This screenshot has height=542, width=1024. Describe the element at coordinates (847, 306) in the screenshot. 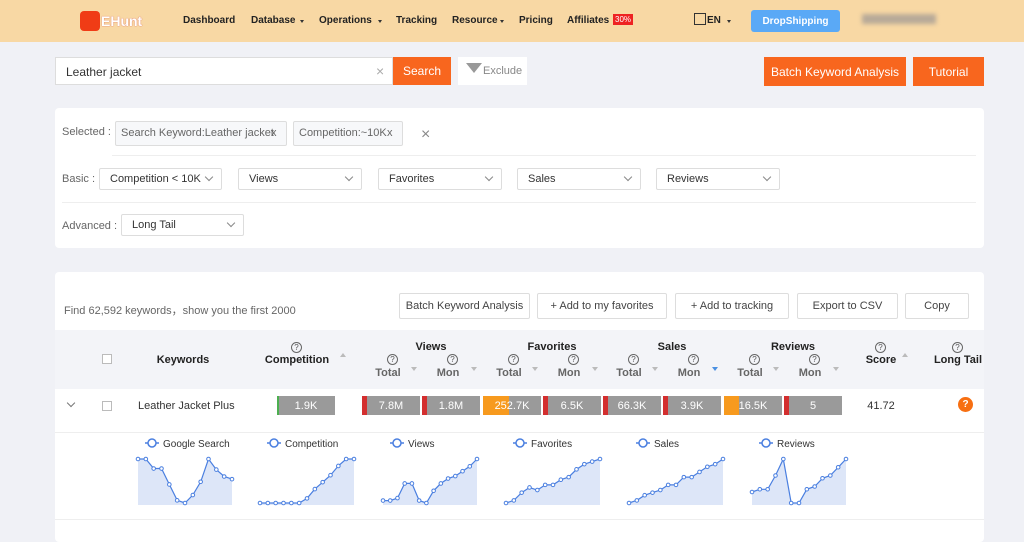

I see `action-button: Export to CSV` at that location.